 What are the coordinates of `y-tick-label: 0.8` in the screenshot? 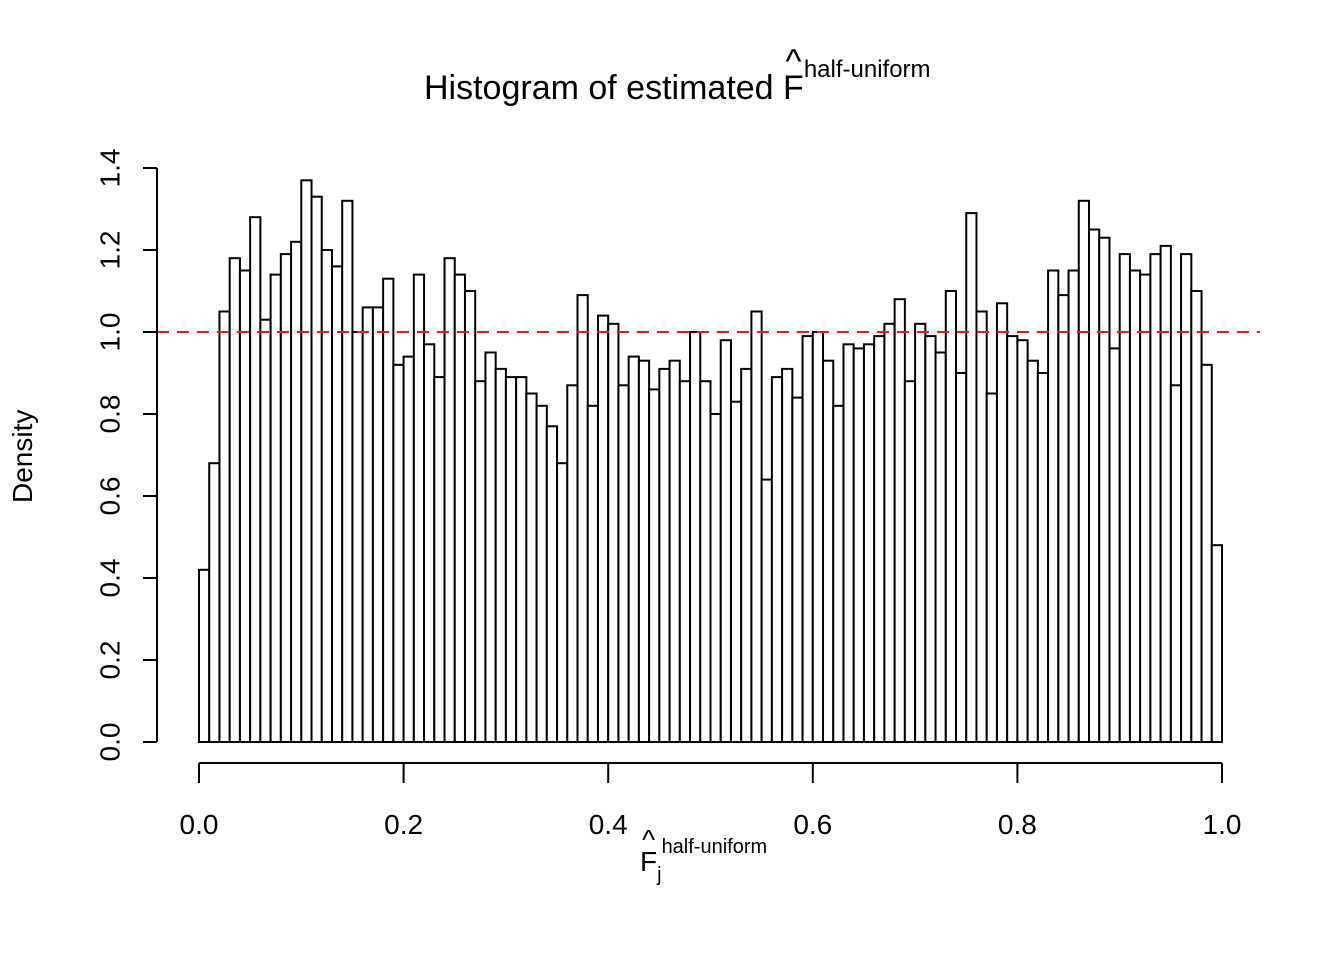 It's located at (109, 414).